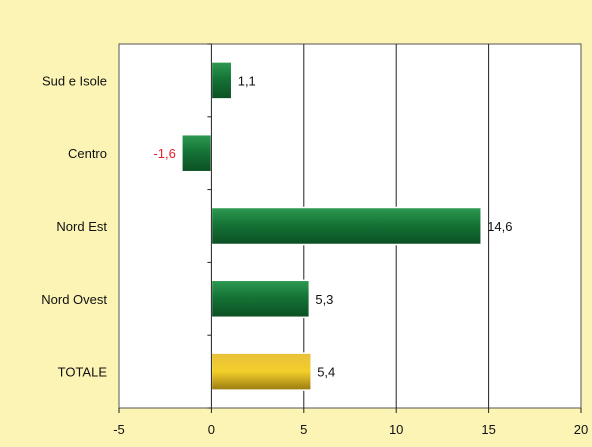 The width and height of the screenshot is (592, 447). I want to click on x-tick-label: 15, so click(488, 429).